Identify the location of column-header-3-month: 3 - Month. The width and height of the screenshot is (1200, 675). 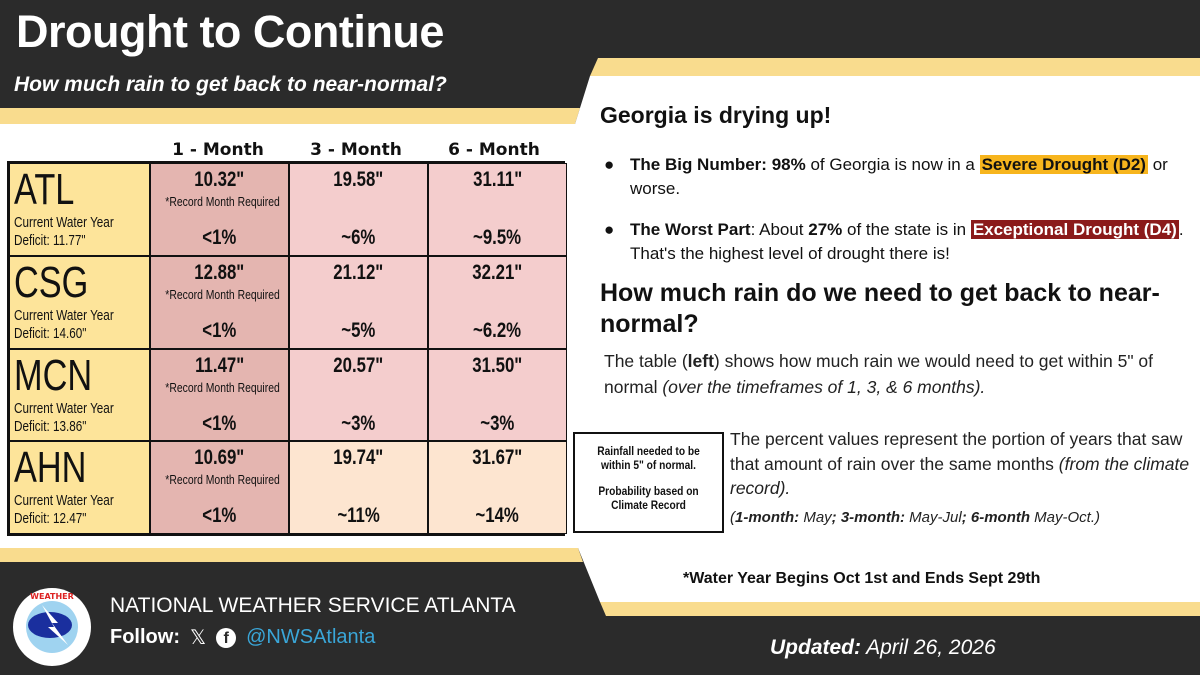
(356, 150).